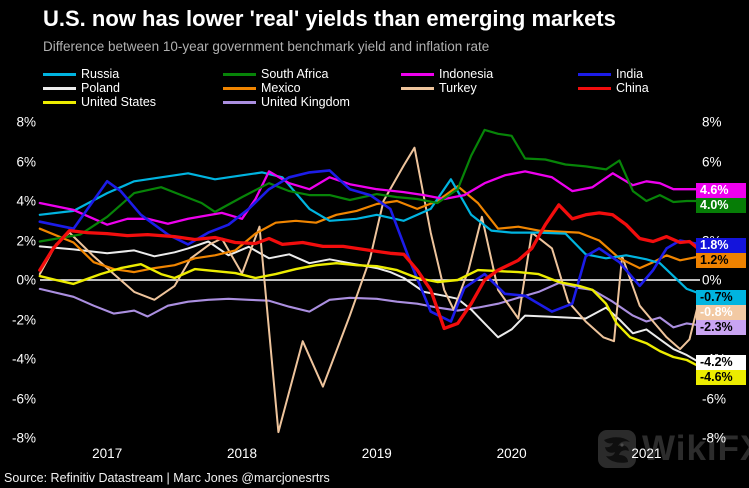 This screenshot has width=749, height=488. I want to click on legend-item-russia: Russia, so click(81, 74).